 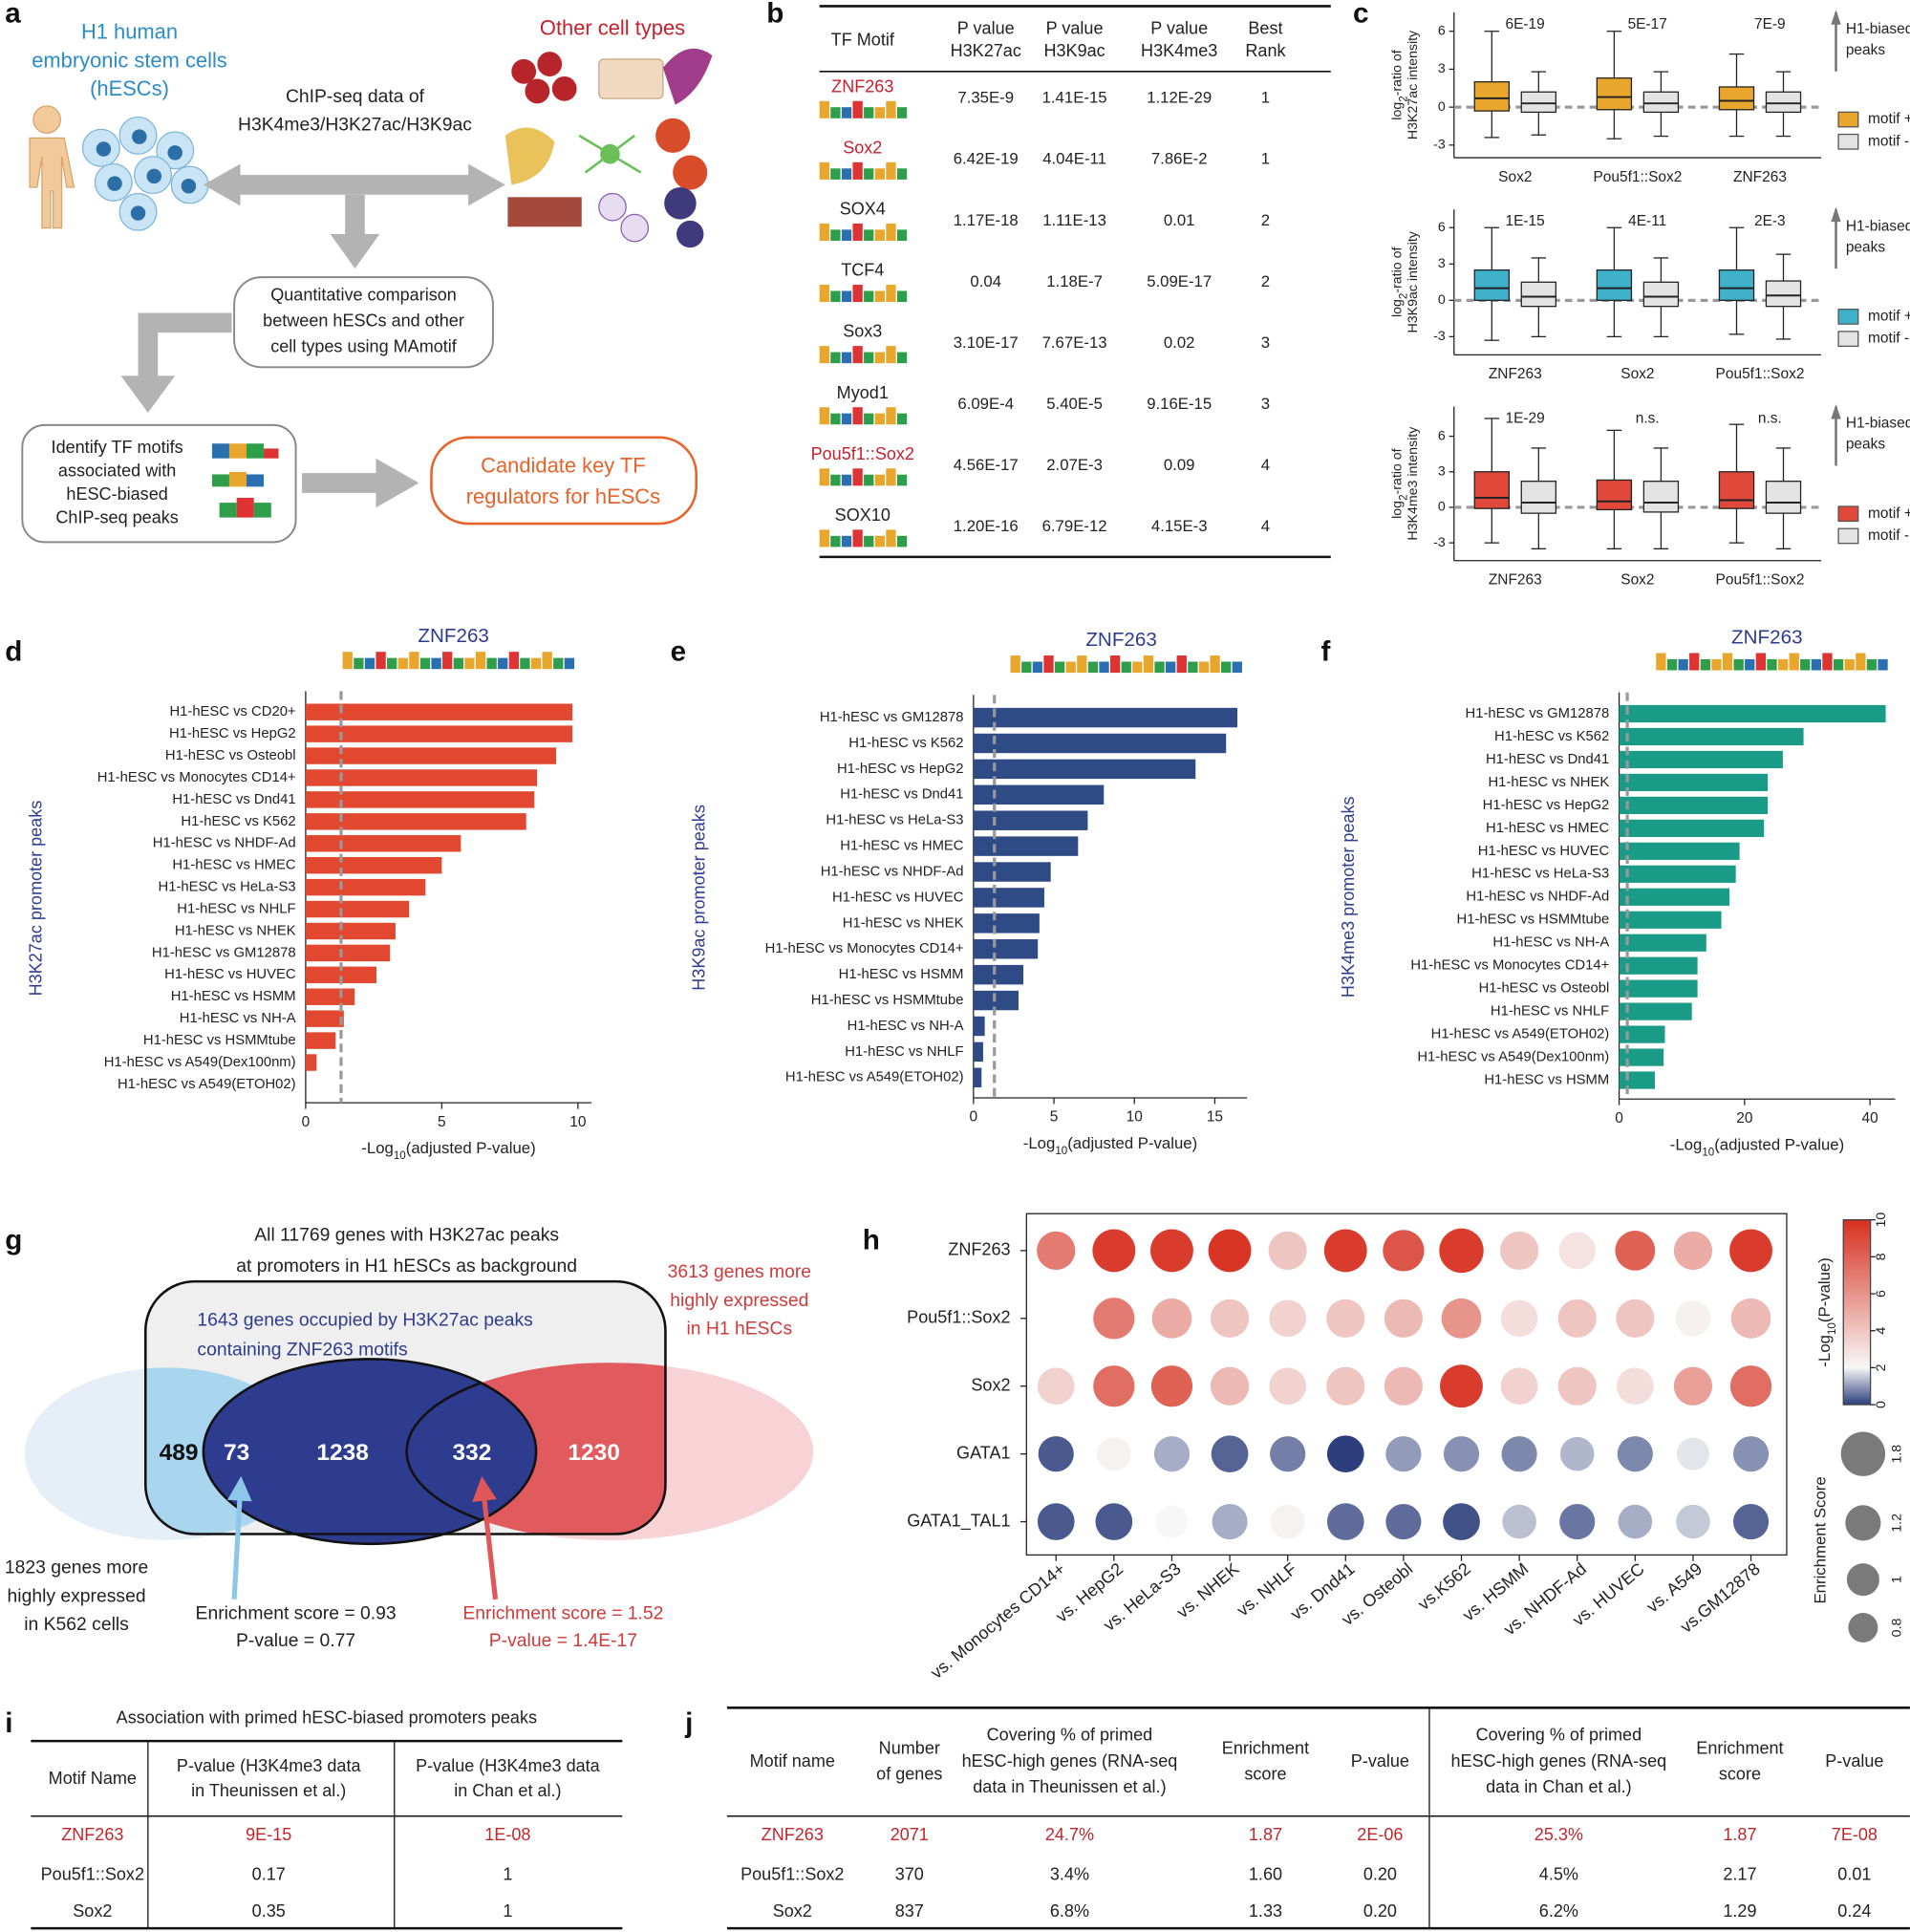 What do you see at coordinates (563, 496) in the screenshot?
I see `text: regulators for hESCs` at bounding box center [563, 496].